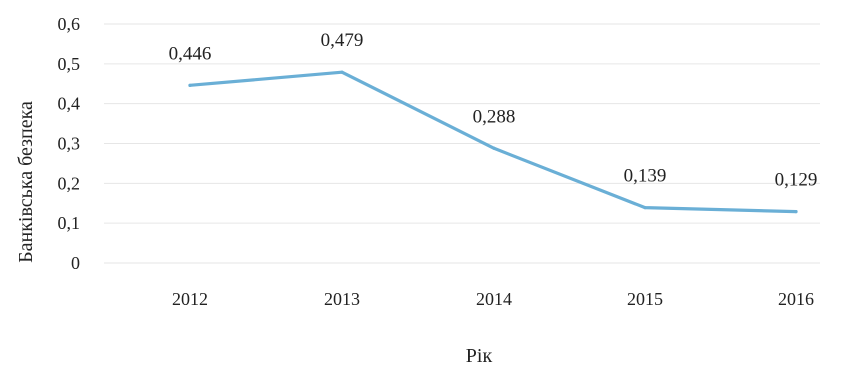  I want to click on y-tick-label: 0, so click(75, 263).